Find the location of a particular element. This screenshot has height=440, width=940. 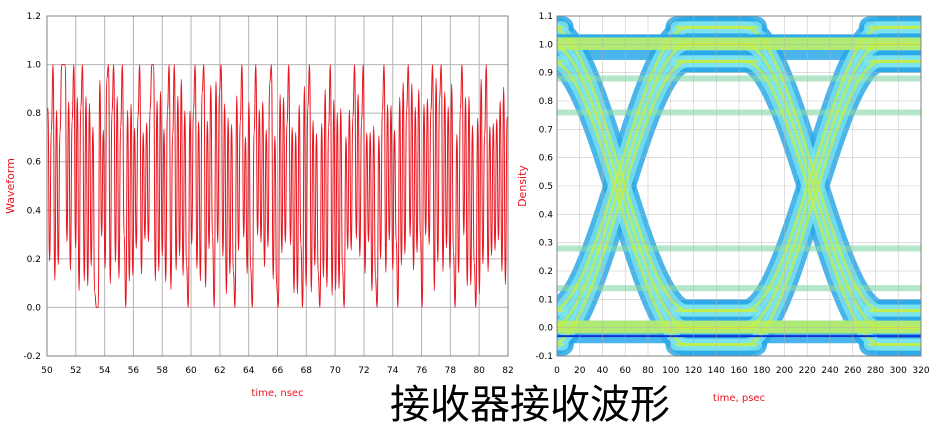

y-axis-label: Density is located at coordinates (522, 186).